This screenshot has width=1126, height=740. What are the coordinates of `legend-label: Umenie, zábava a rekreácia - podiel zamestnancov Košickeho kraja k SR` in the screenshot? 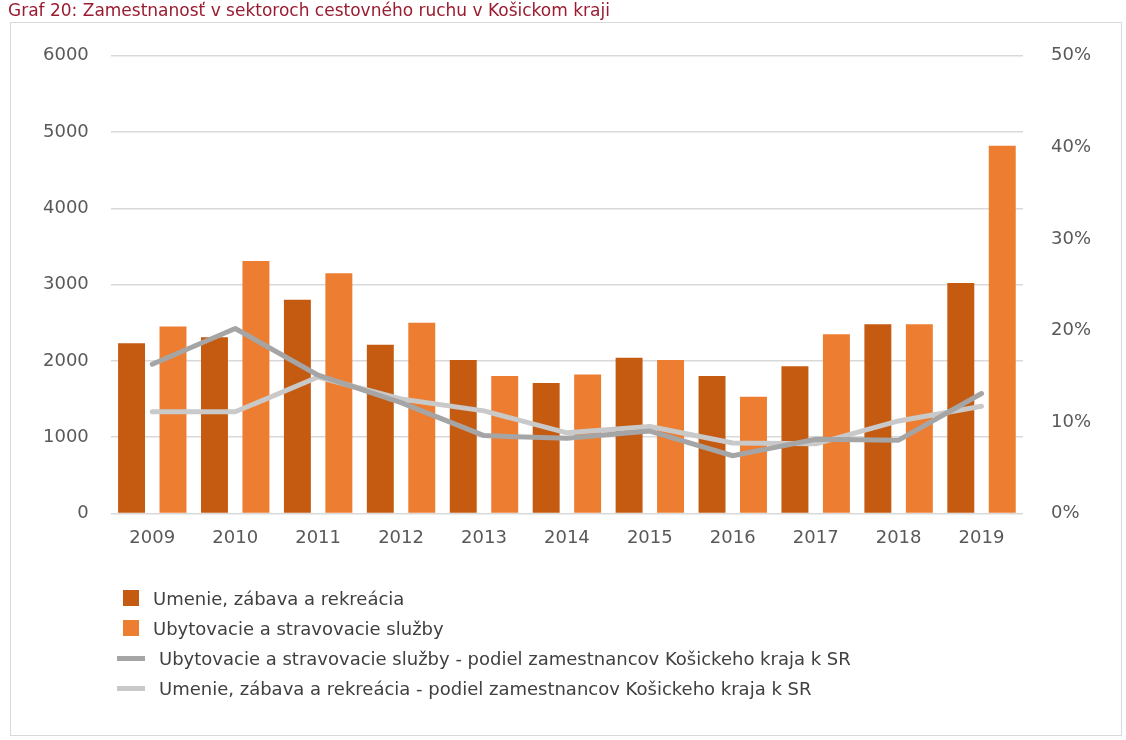 It's located at (485, 688).